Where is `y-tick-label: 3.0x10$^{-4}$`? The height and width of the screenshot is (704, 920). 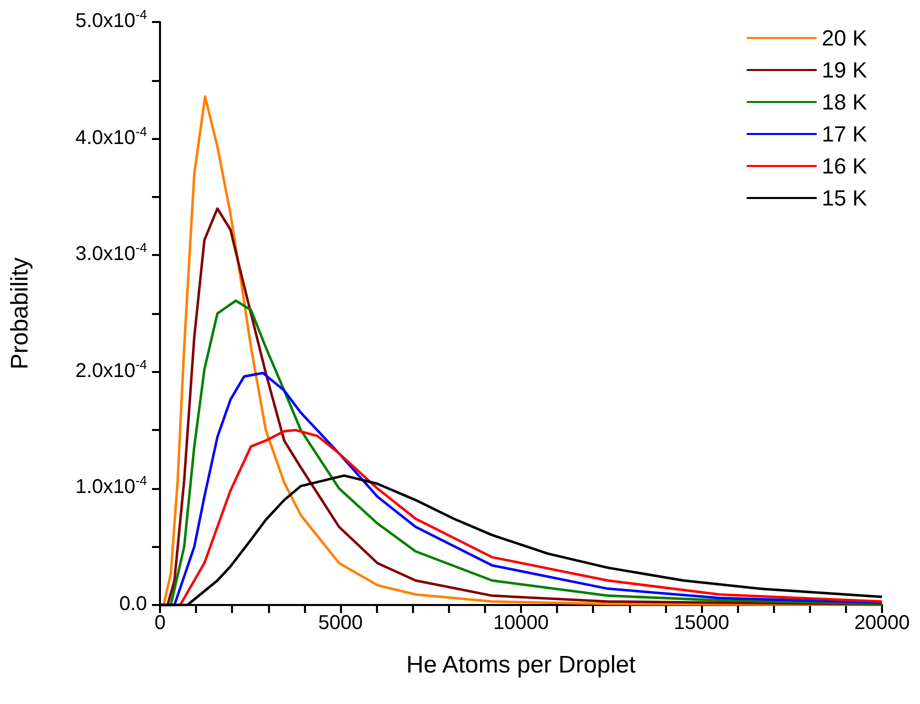
y-tick-label: 3.0x10$^{-4}$ is located at coordinates (111, 254).